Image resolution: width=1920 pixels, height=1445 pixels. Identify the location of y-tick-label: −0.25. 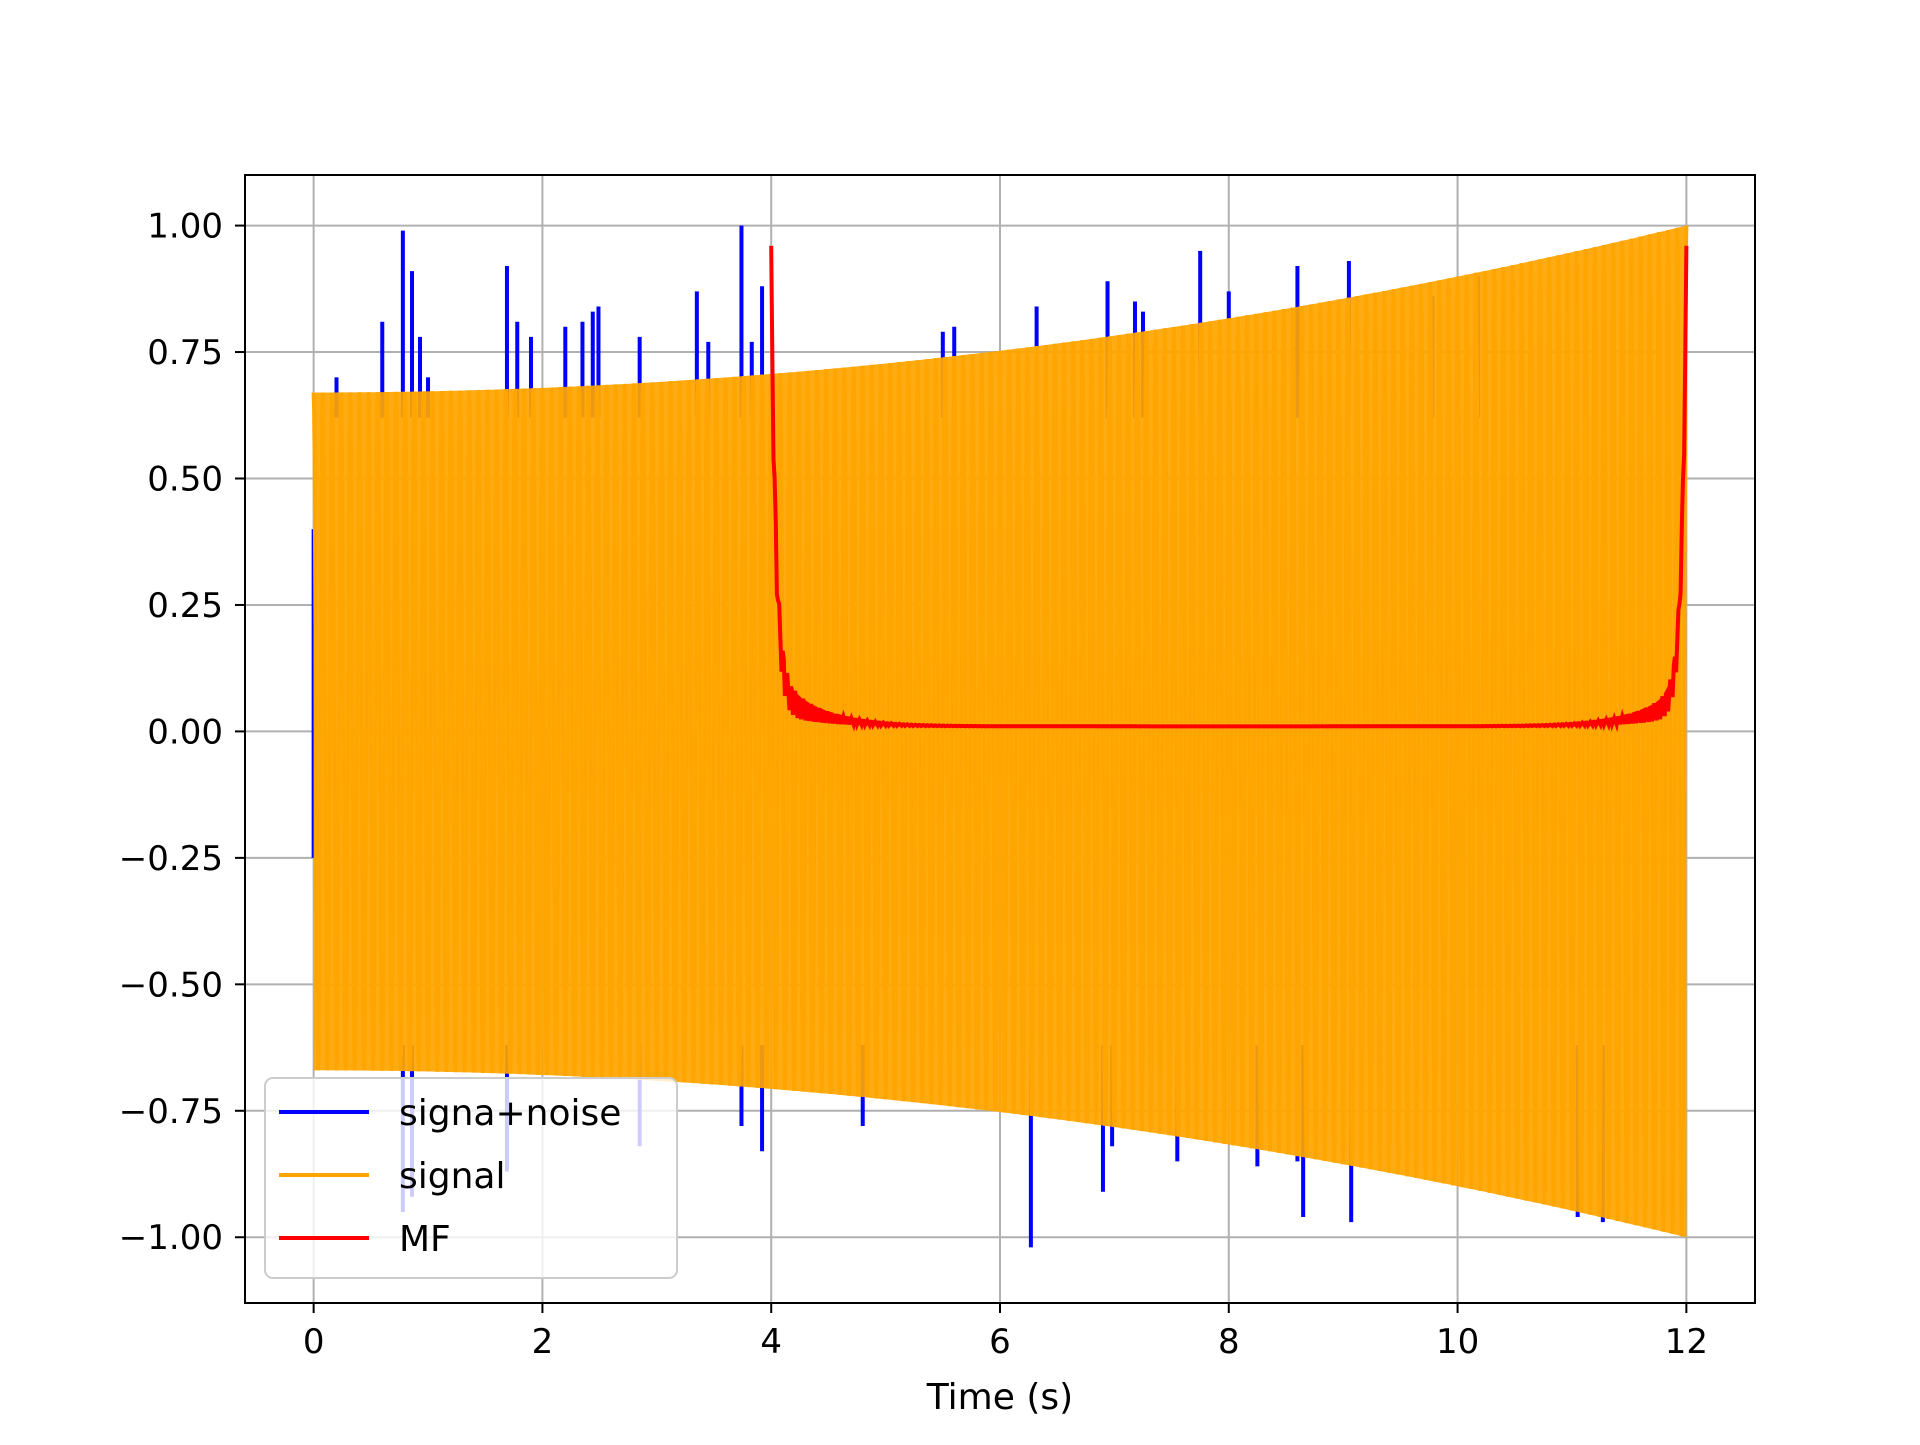
(171, 859).